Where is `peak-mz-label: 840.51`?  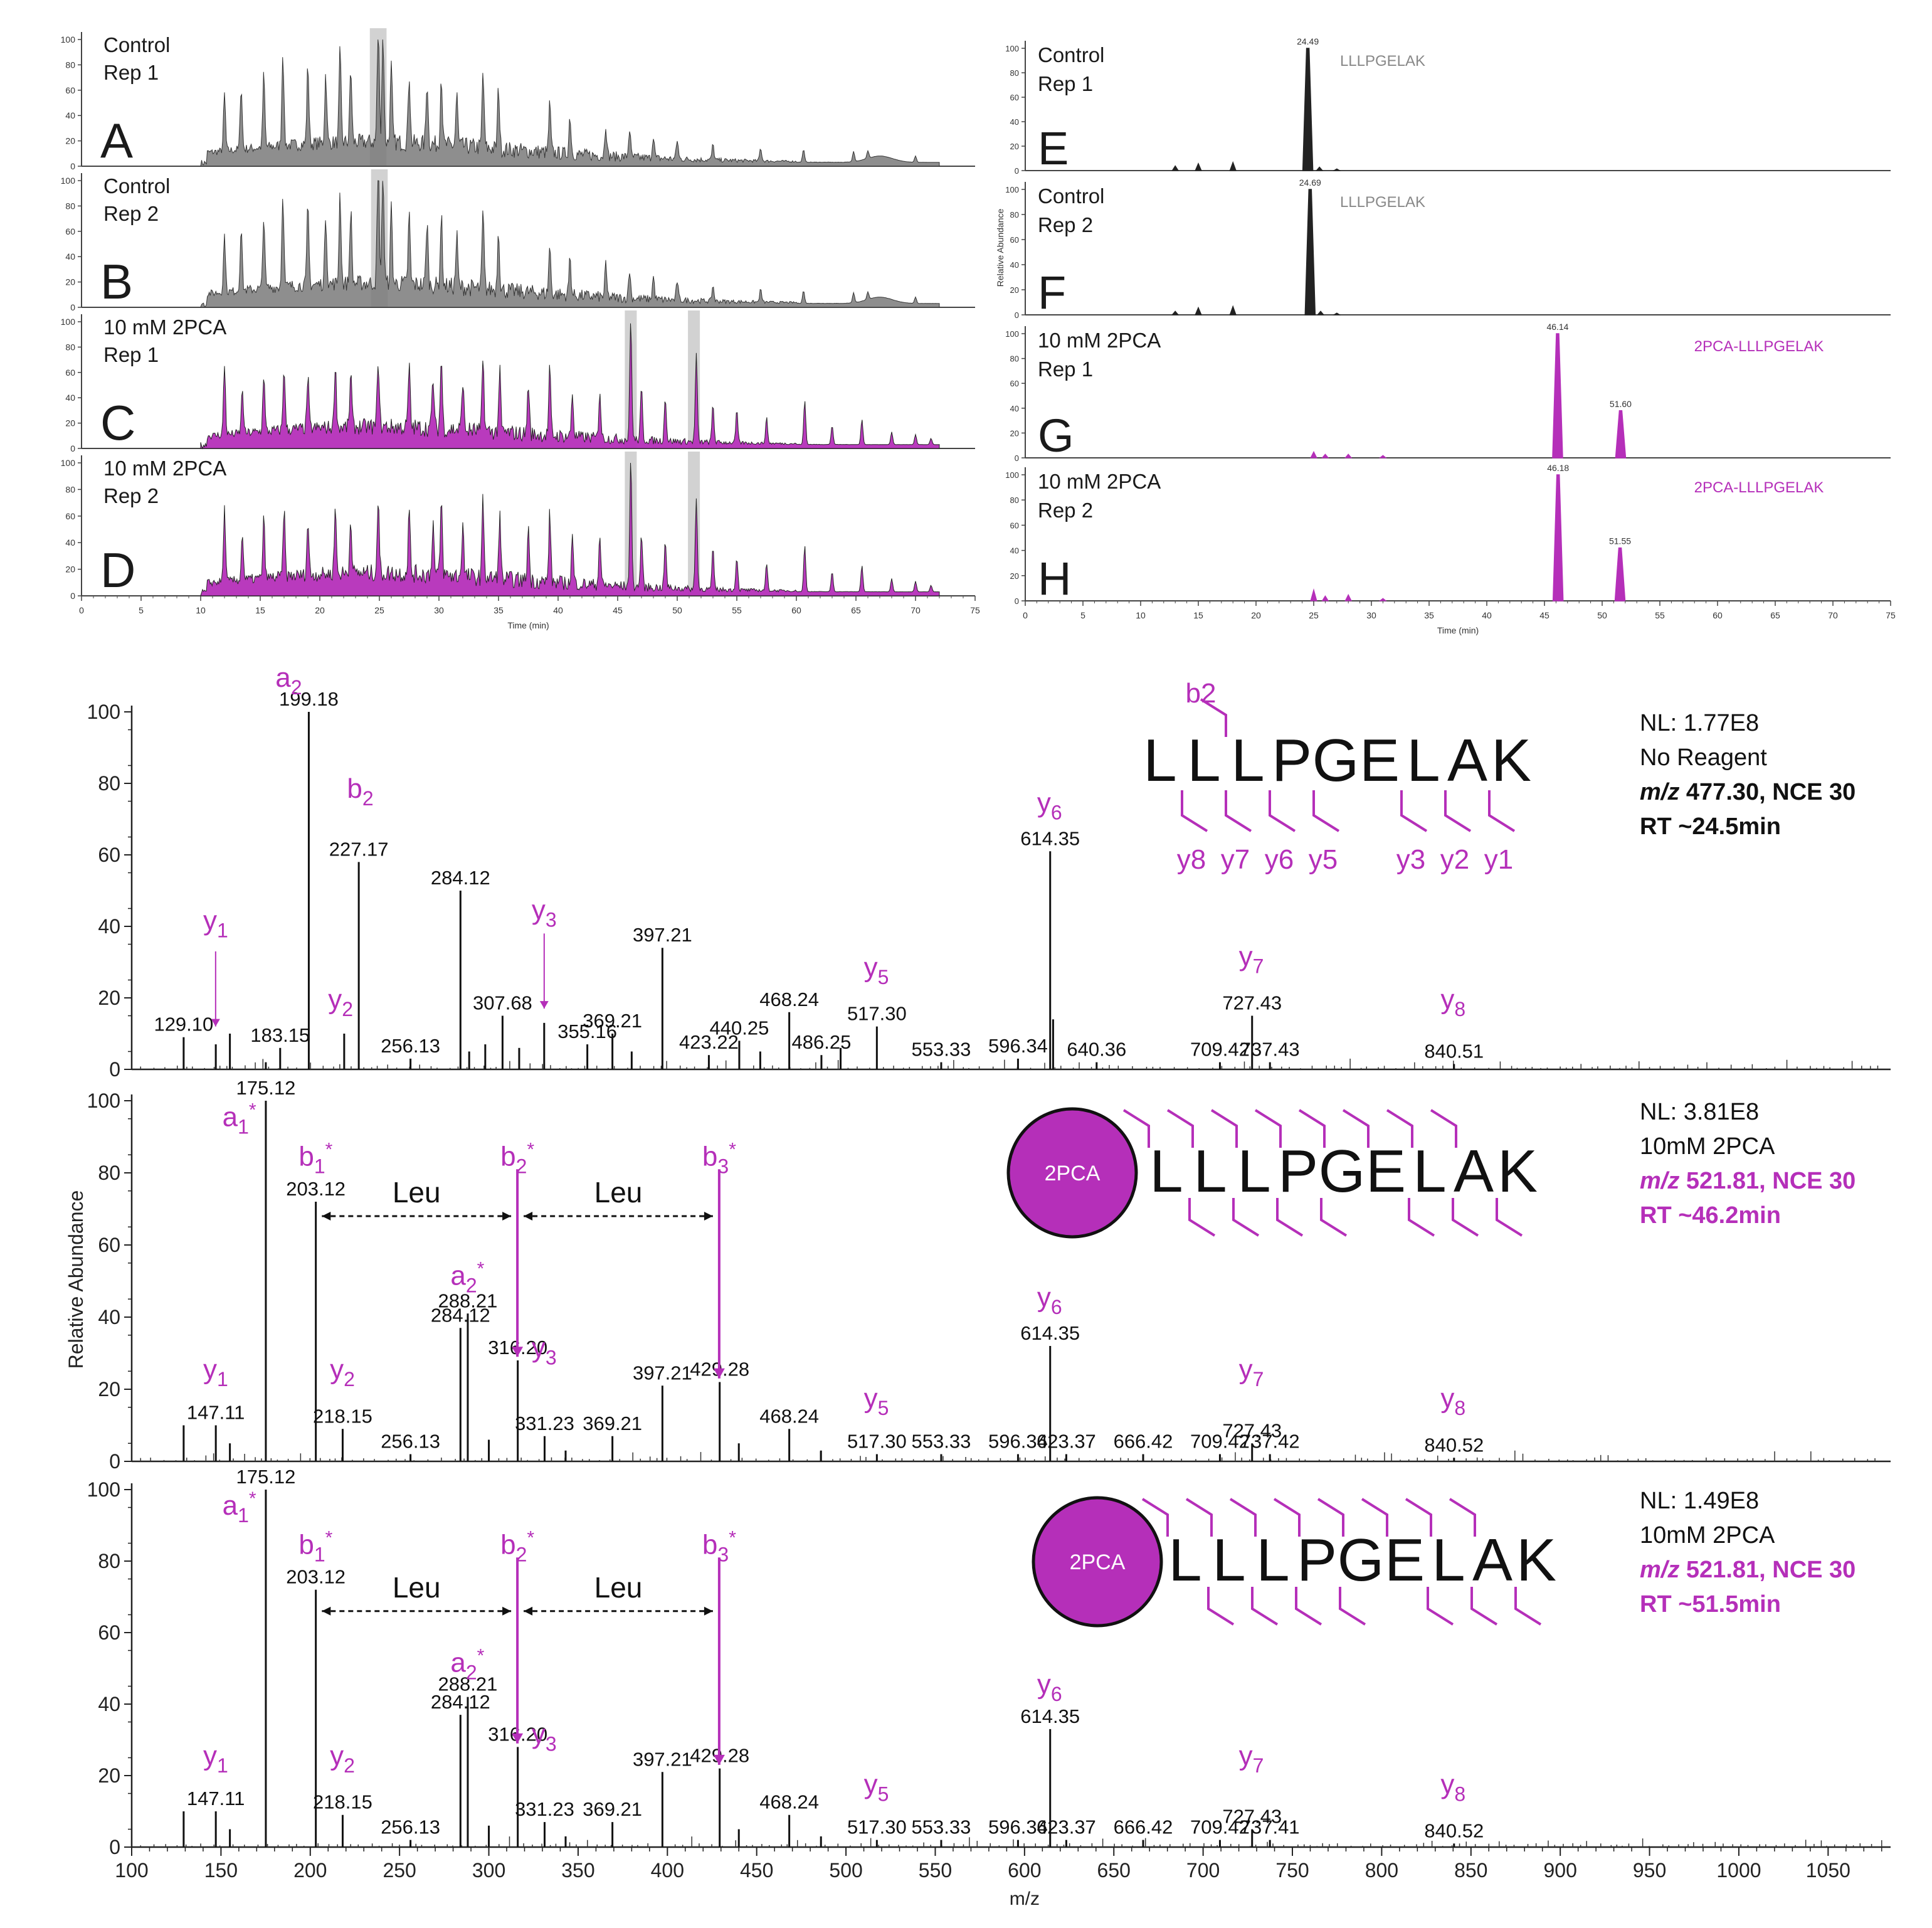
peak-mz-label: 840.51 is located at coordinates (1454, 1051).